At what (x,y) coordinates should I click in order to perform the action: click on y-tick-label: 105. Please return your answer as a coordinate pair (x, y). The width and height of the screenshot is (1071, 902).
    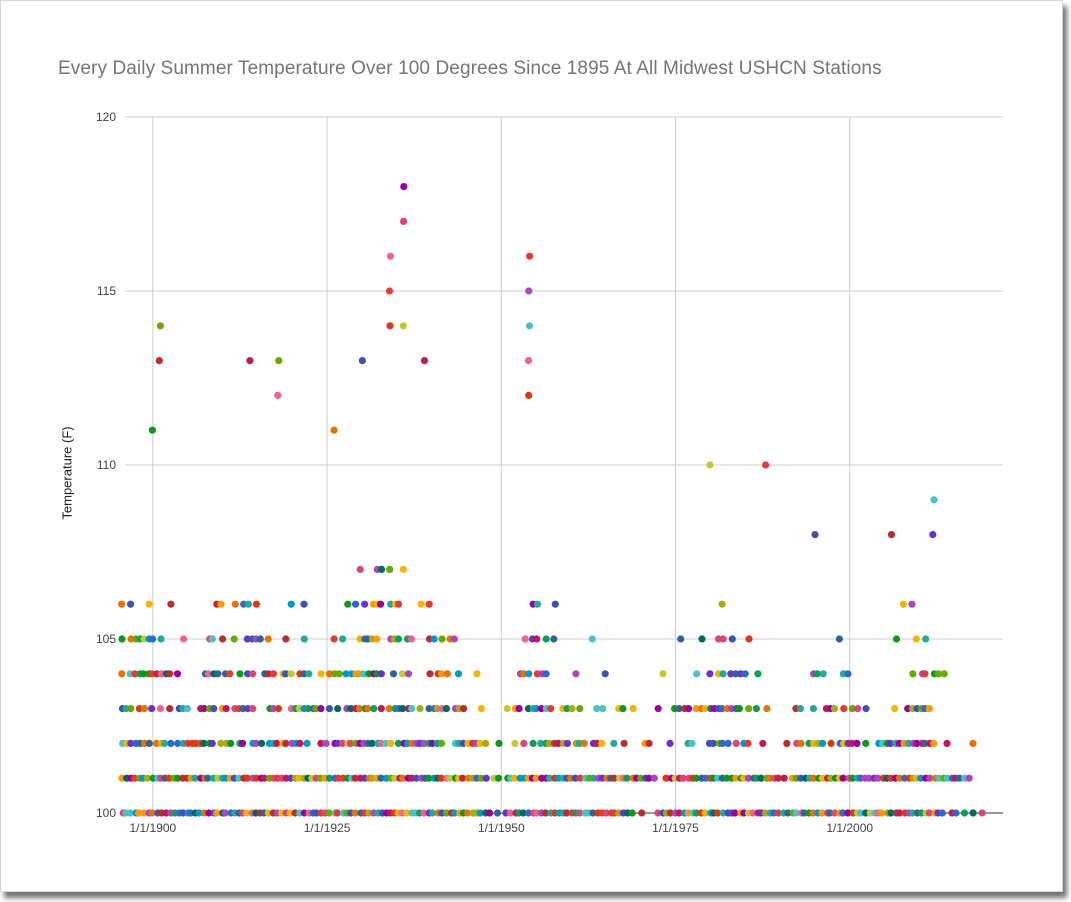
    Looking at the image, I should click on (106, 639).